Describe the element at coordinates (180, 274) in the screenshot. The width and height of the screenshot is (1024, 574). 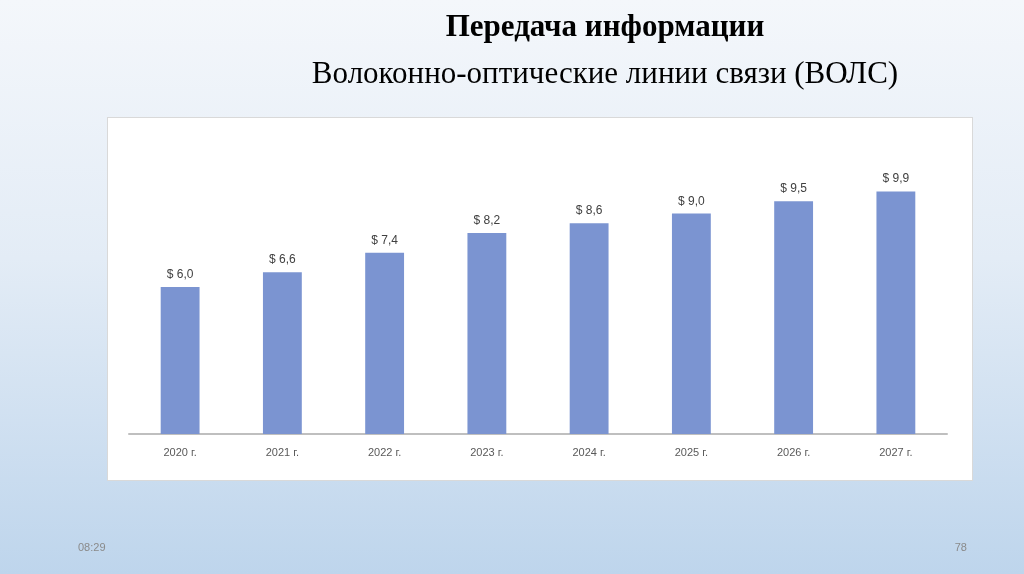
I see `data-label: $ 6,0` at that location.